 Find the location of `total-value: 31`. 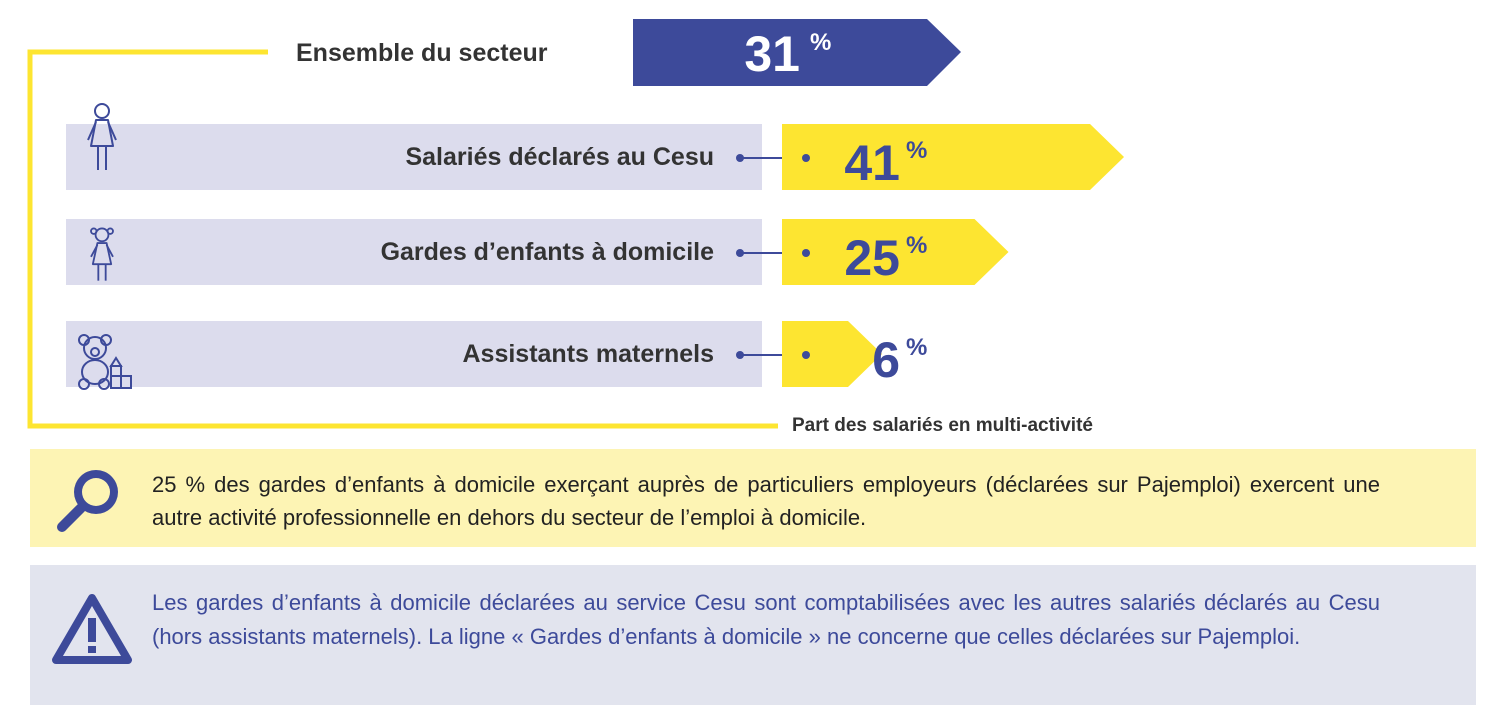

total-value: 31 is located at coordinates (772, 54).